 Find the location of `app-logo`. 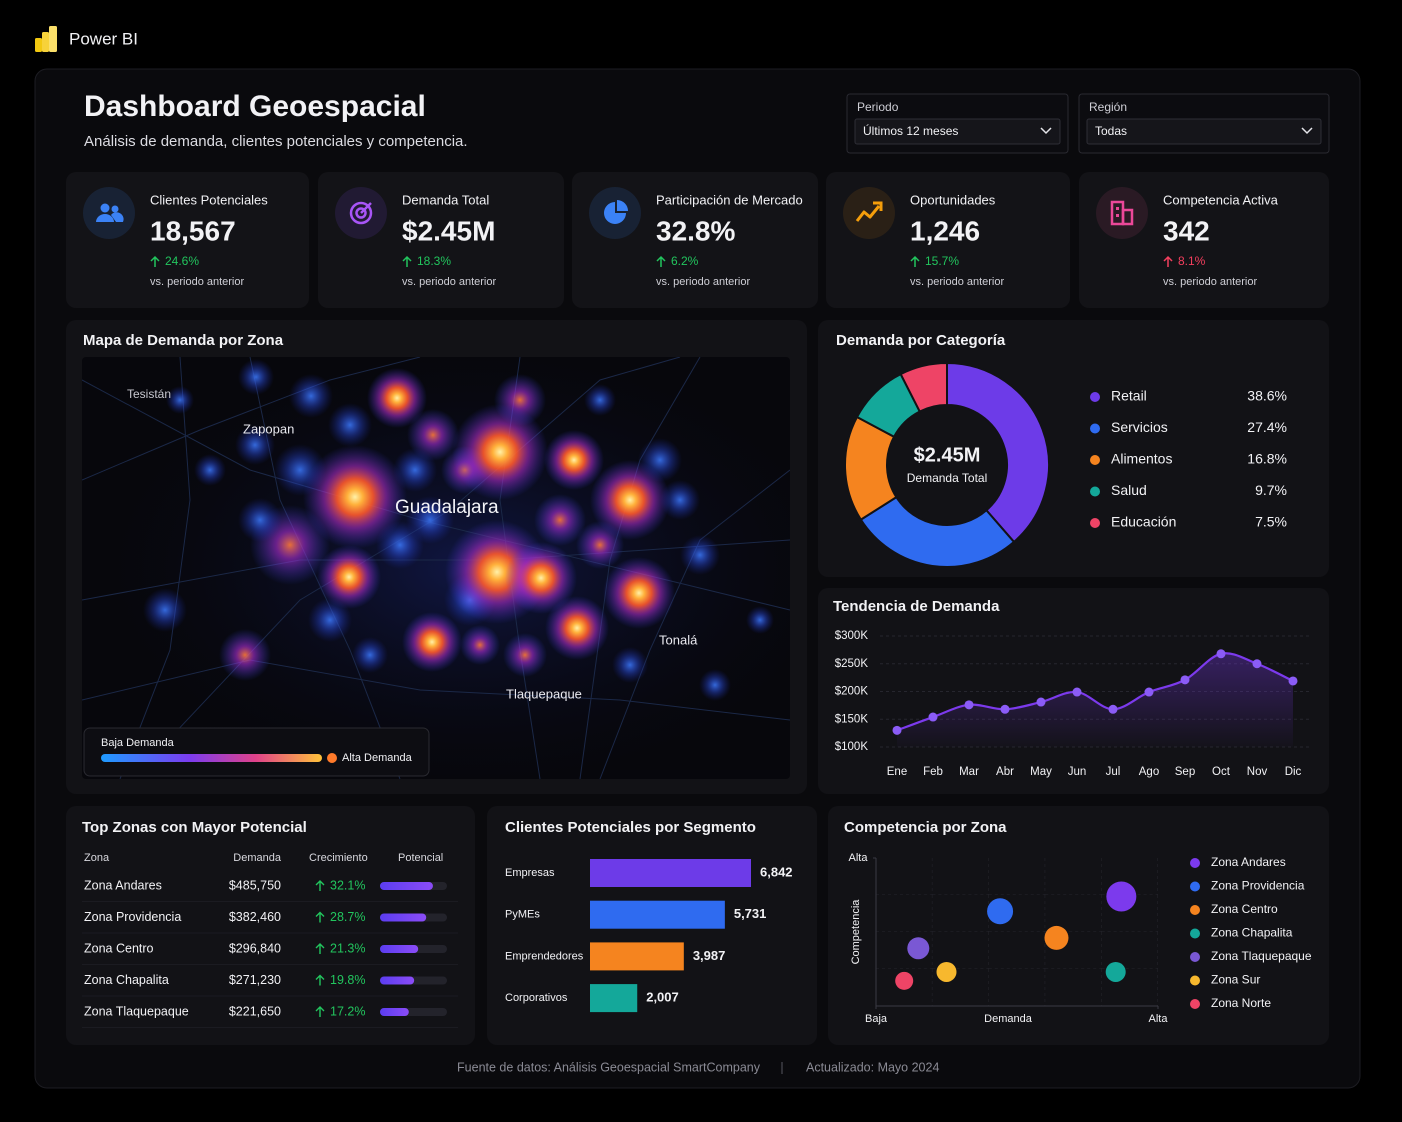

app-logo is located at coordinates (46, 39).